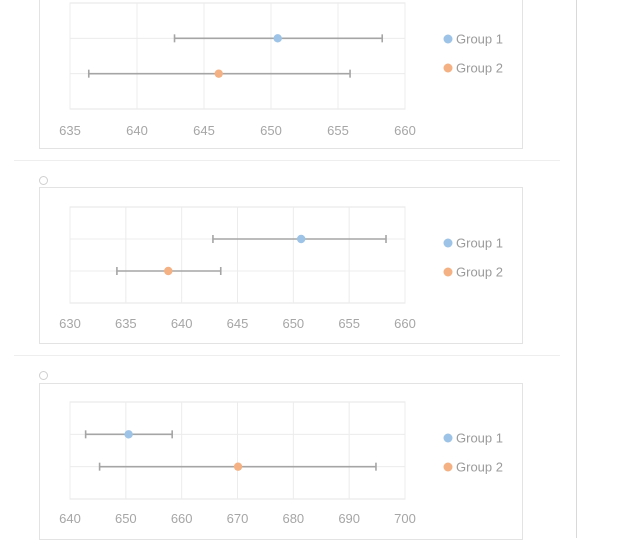 The image size is (624, 540). I want to click on x-tick-label: 630, so click(70, 323).